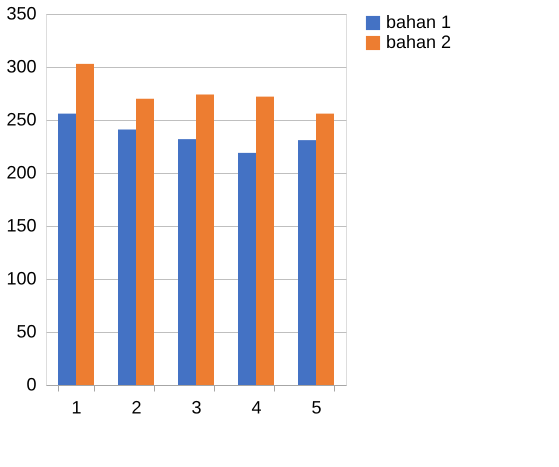  I want to click on legend-label: bahan 1, so click(419, 22).